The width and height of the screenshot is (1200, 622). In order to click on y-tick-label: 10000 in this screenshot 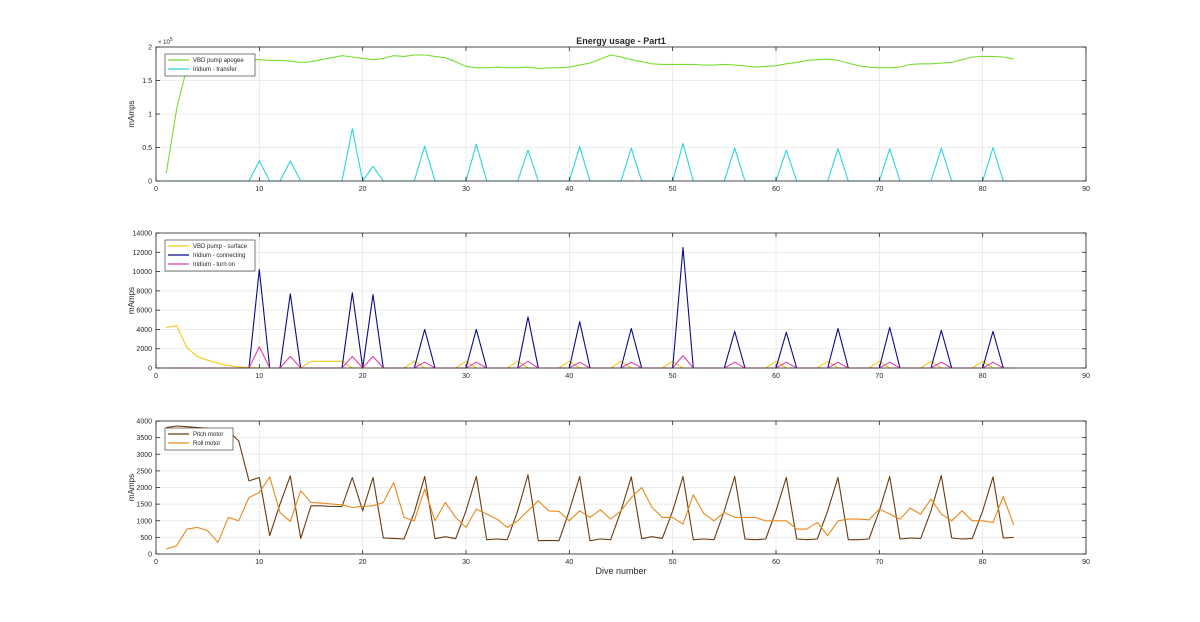, I will do `click(143, 272)`.